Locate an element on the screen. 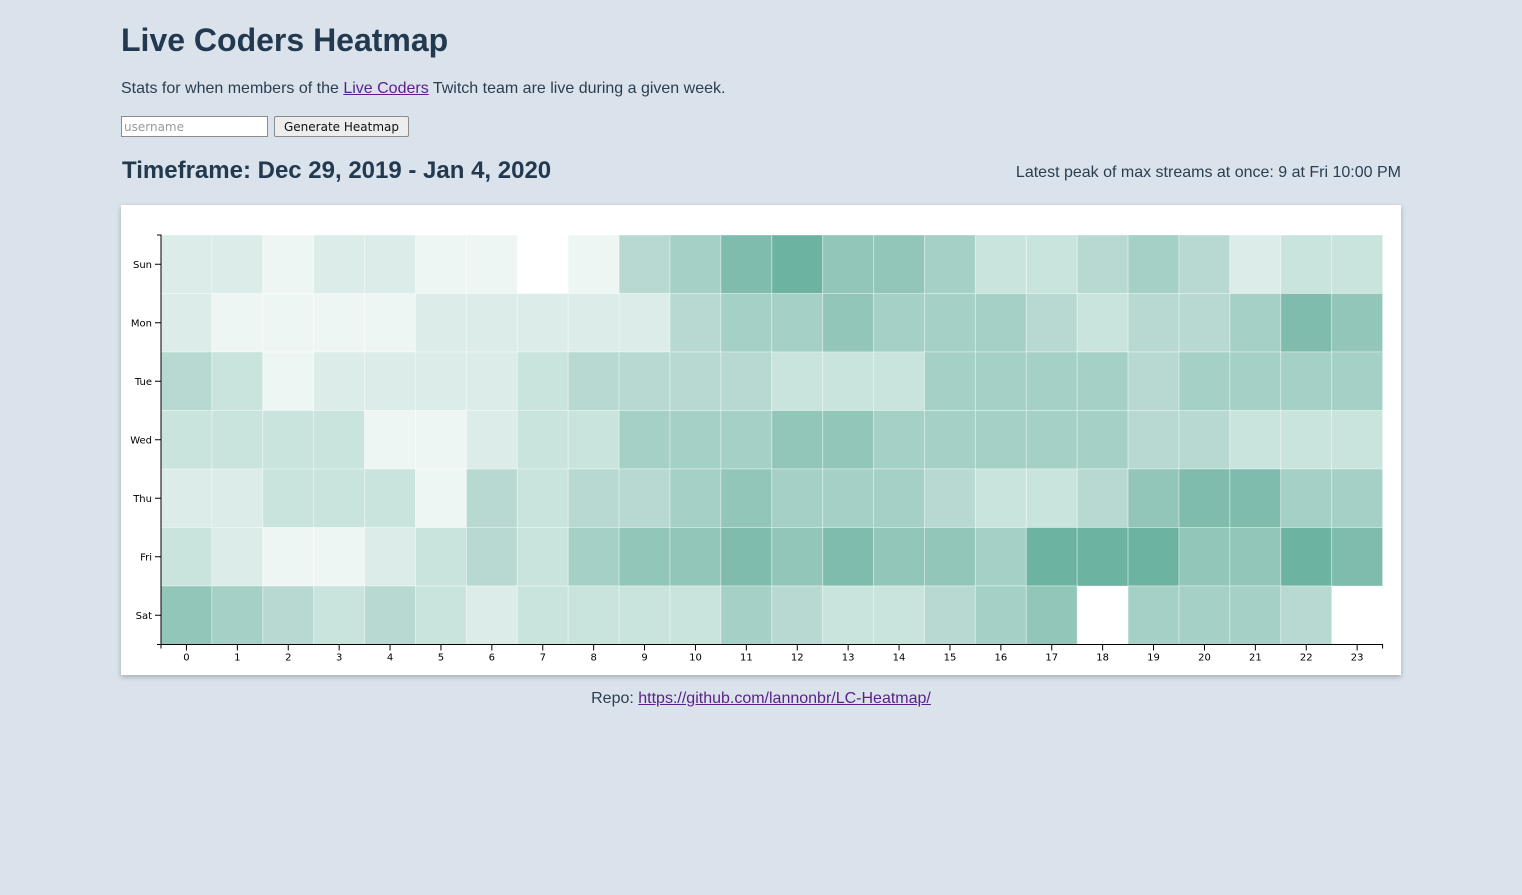 The width and height of the screenshot is (1522, 895). x-tick-label: 15 is located at coordinates (950, 658).